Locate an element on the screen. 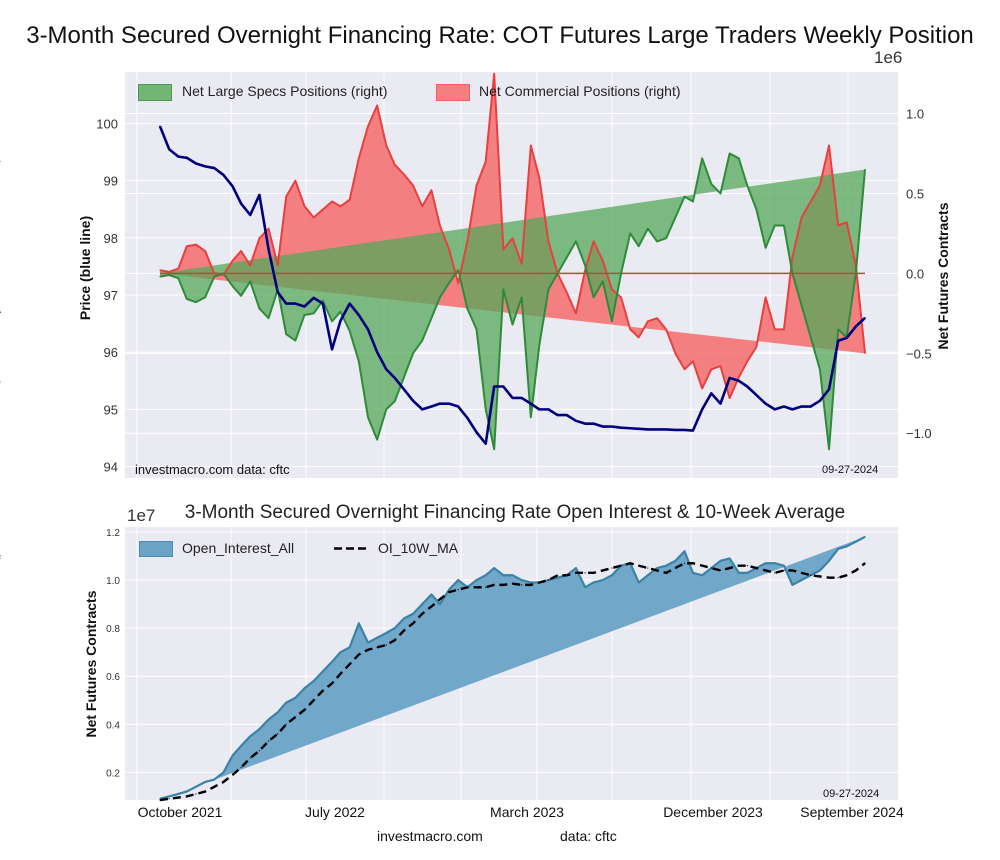 The height and width of the screenshot is (860, 1000). right-axis-multiplier: 1e6 is located at coordinates (888, 57).